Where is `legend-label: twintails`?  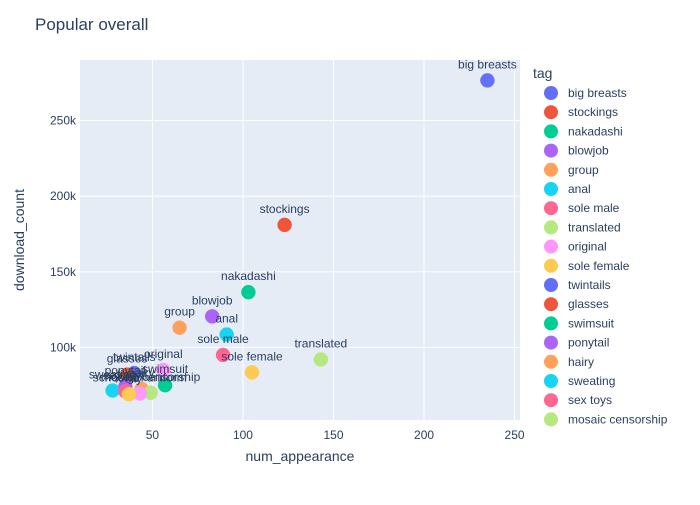
legend-label: twintails is located at coordinates (589, 285).